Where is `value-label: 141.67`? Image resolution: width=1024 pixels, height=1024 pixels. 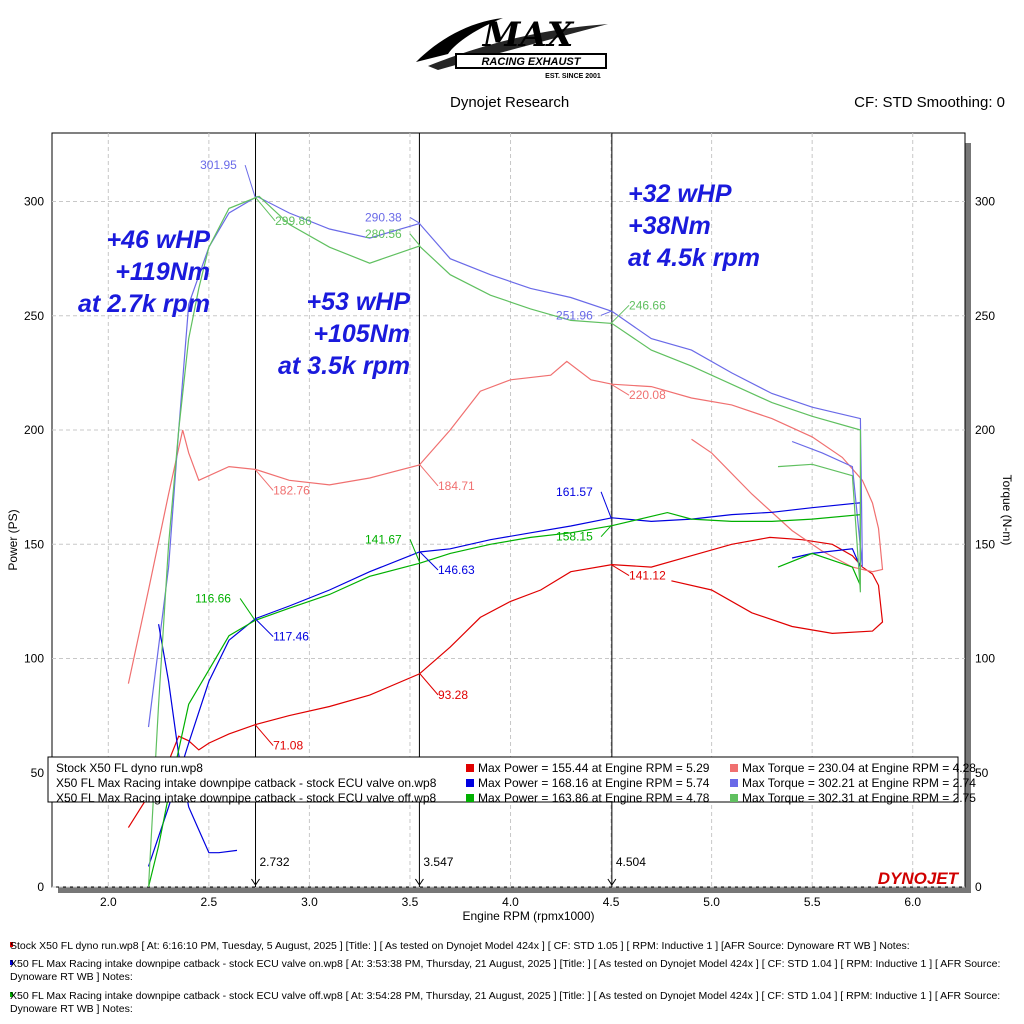
value-label: 141.67 is located at coordinates (383, 539).